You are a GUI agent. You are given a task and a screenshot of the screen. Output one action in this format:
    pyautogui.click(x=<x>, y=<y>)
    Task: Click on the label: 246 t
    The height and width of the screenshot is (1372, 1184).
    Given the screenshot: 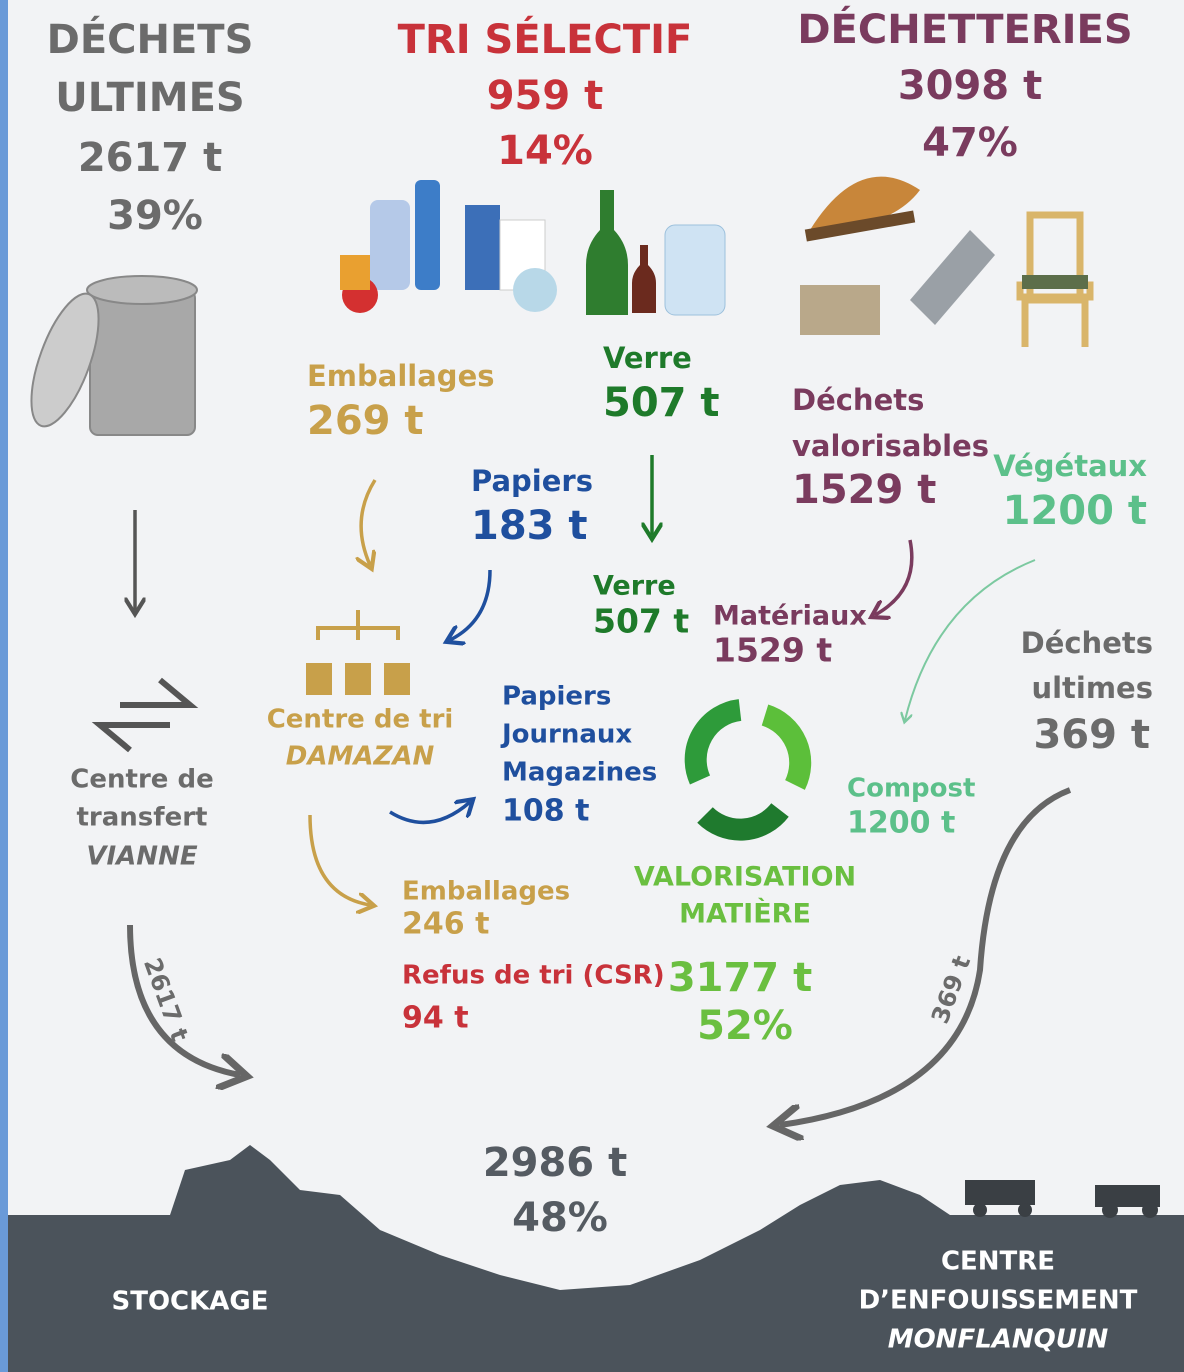 What is the action you would take?
    pyautogui.click(x=445, y=924)
    